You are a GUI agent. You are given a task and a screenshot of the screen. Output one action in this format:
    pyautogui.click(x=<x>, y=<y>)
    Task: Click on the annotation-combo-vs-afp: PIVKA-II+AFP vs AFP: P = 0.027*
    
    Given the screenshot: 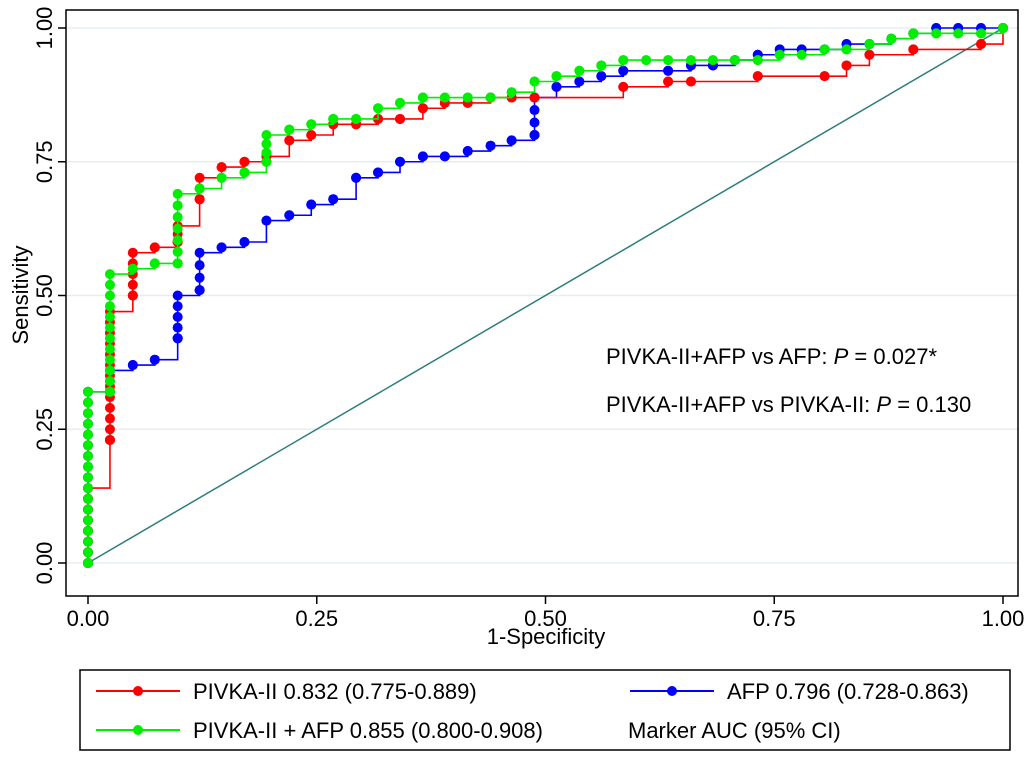 What is the action you would take?
    pyautogui.click(x=771, y=356)
    